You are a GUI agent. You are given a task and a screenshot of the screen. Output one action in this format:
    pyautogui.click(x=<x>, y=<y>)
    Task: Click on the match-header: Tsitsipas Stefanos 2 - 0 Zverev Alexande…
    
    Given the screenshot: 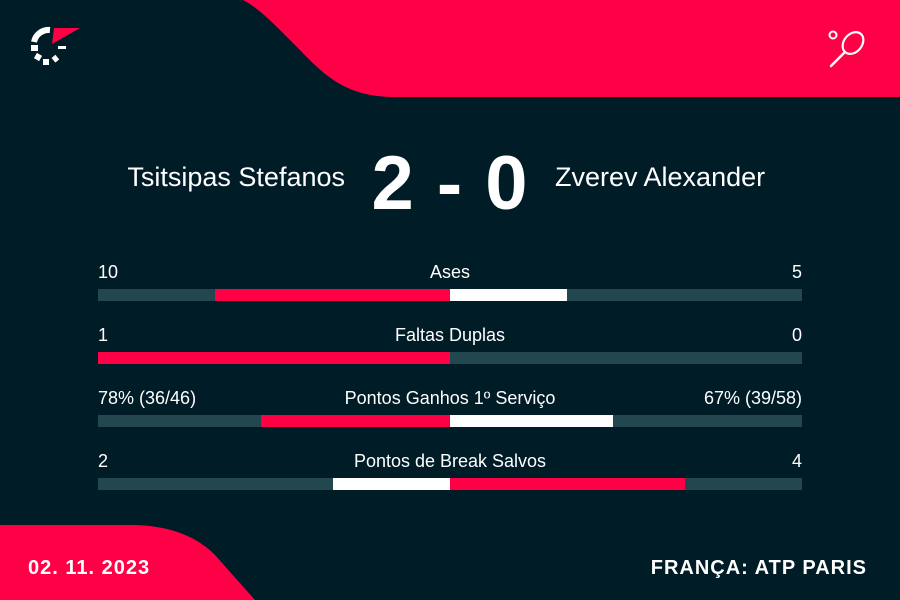 What is the action you would take?
    pyautogui.click(x=450, y=183)
    